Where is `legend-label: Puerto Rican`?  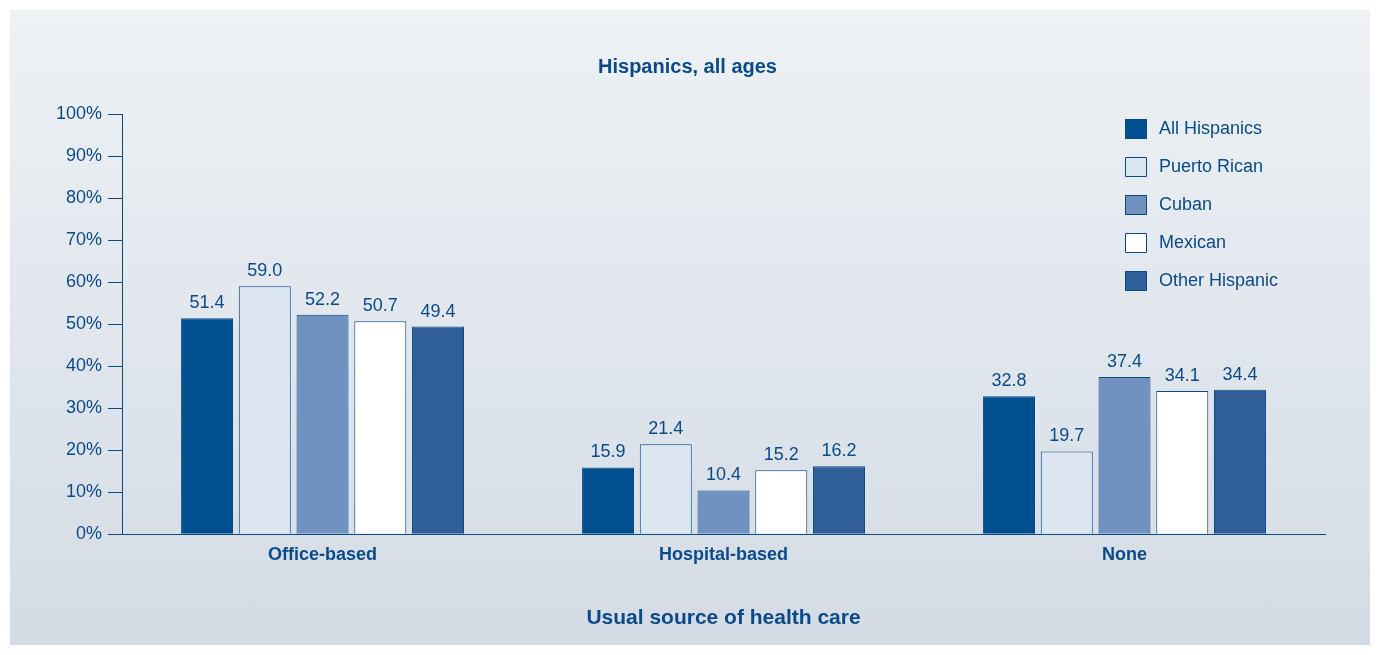
legend-label: Puerto Rican is located at coordinates (1211, 165).